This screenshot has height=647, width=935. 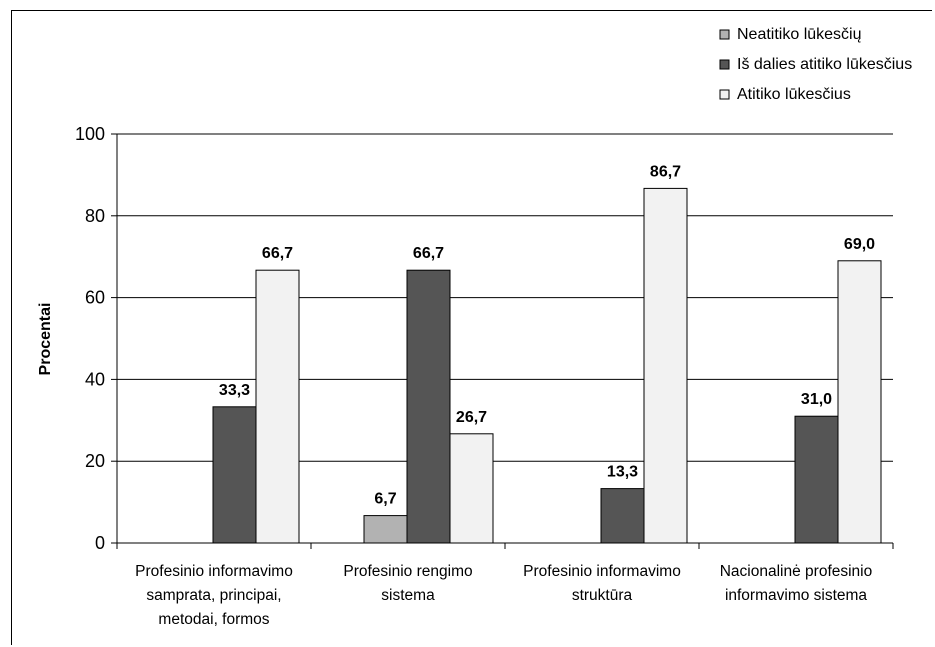 I want to click on category-label-line: Nacionalinė profesinio, so click(x=796, y=571).